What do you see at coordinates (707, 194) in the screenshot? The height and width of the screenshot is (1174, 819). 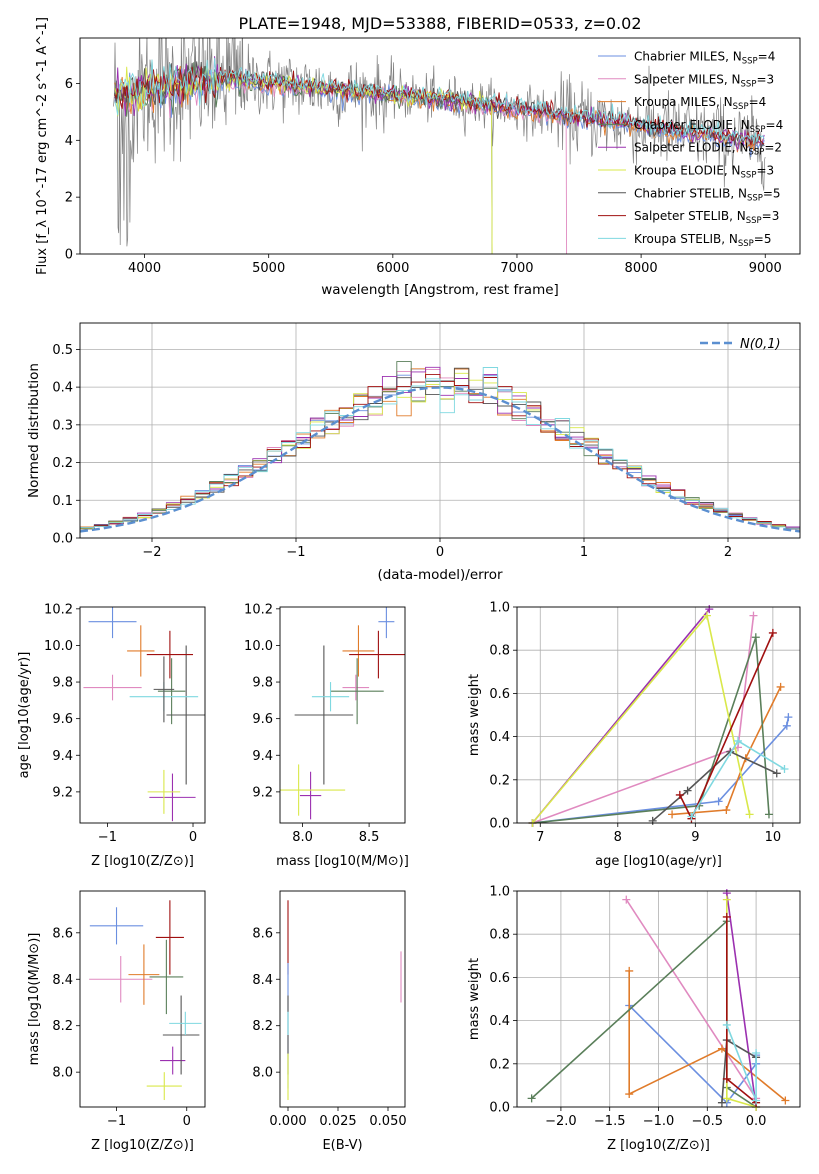 I see `legend-label: Chabrier STELIB, NSSP=5` at bounding box center [707, 194].